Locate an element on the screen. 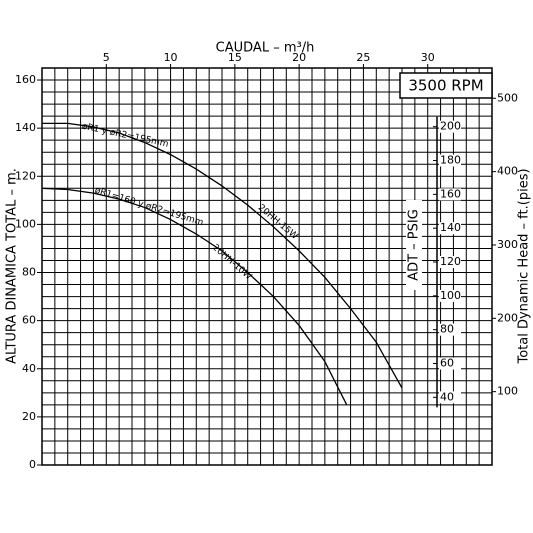 The image size is (533, 533). y2-tick-label: 80 is located at coordinates (447, 329).